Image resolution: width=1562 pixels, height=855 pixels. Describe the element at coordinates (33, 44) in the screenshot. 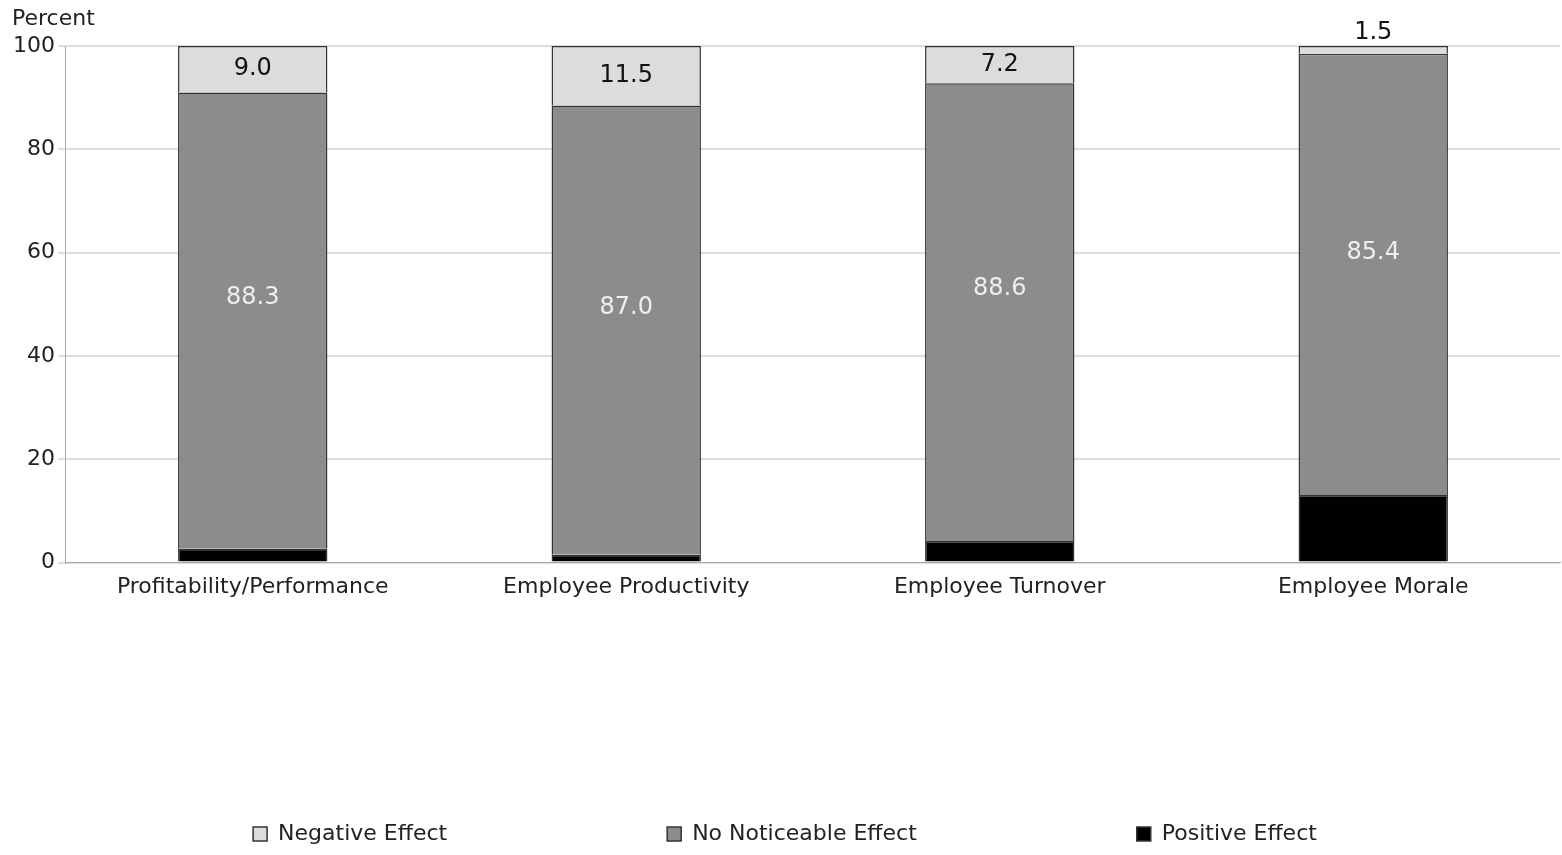

I see `y-tick-label: 100` at that location.